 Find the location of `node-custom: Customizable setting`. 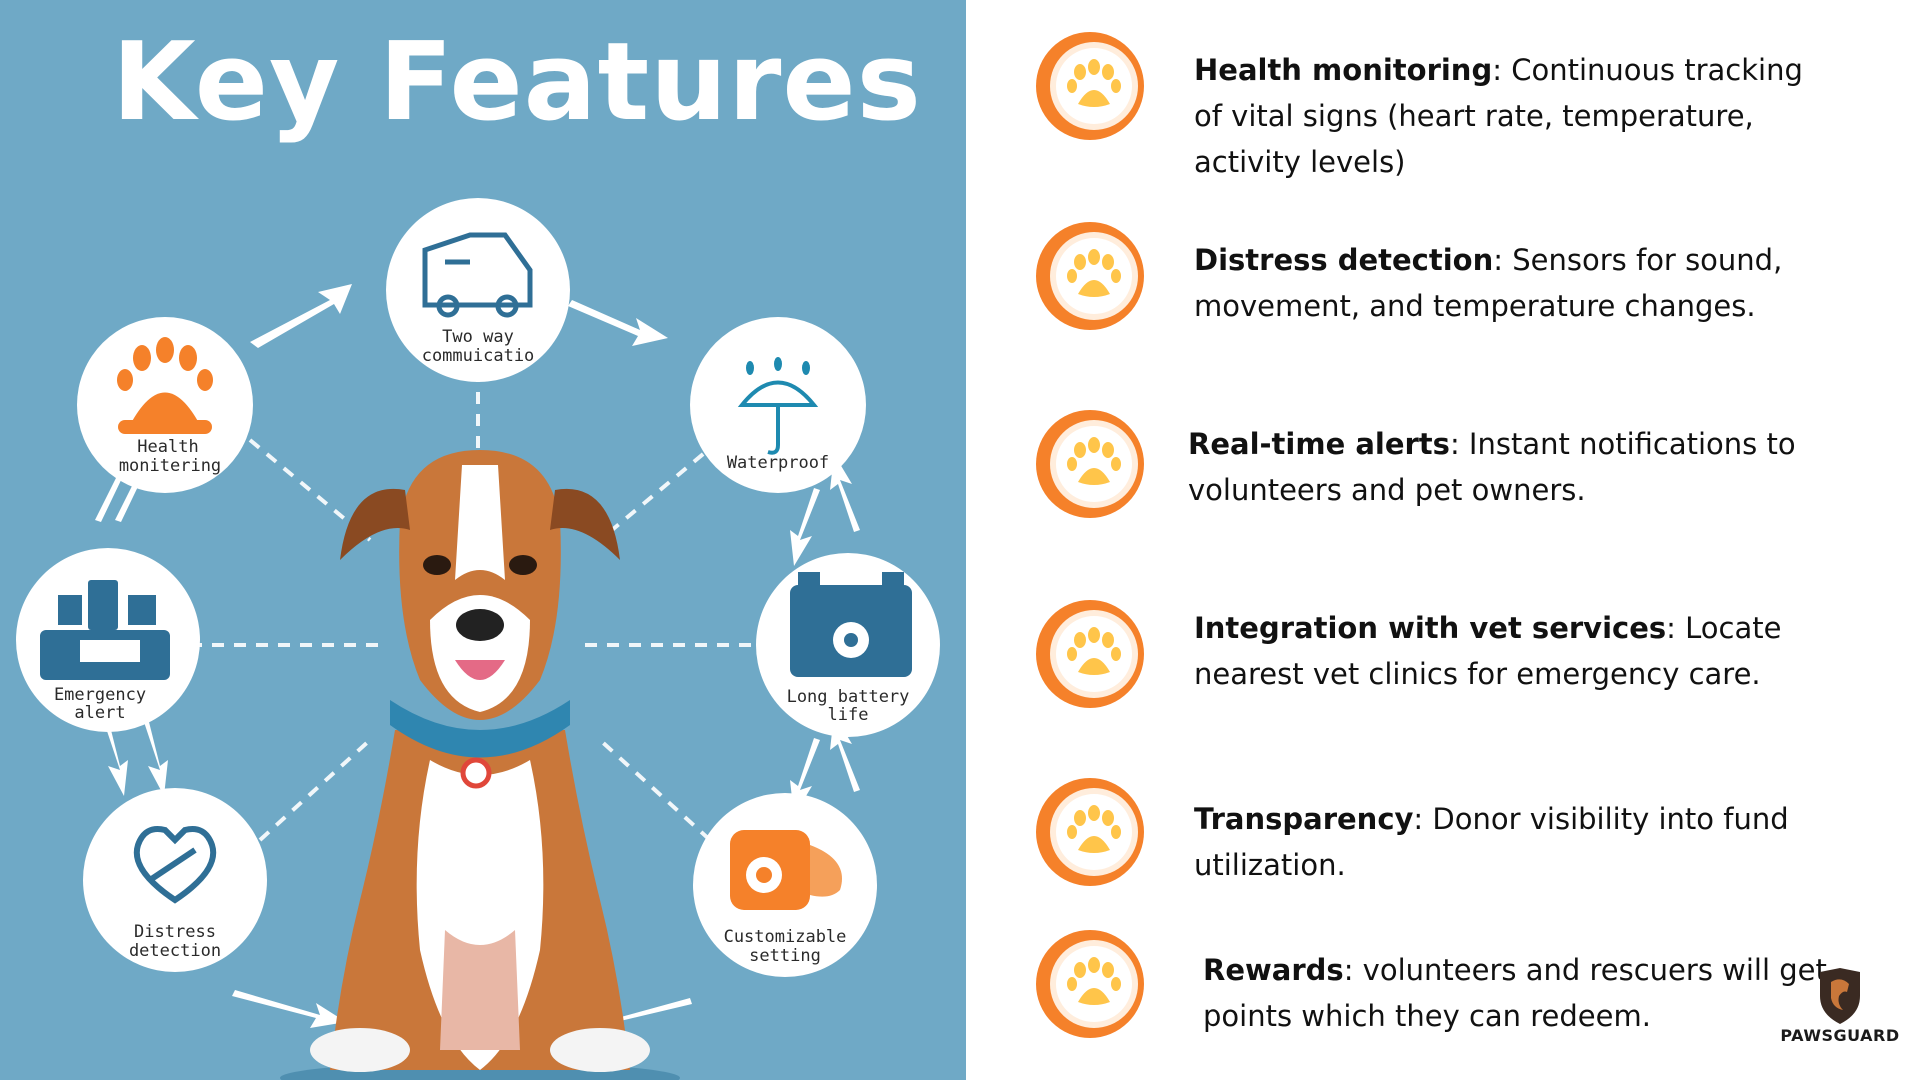

node-custom: Customizable setting is located at coordinates (785, 885).